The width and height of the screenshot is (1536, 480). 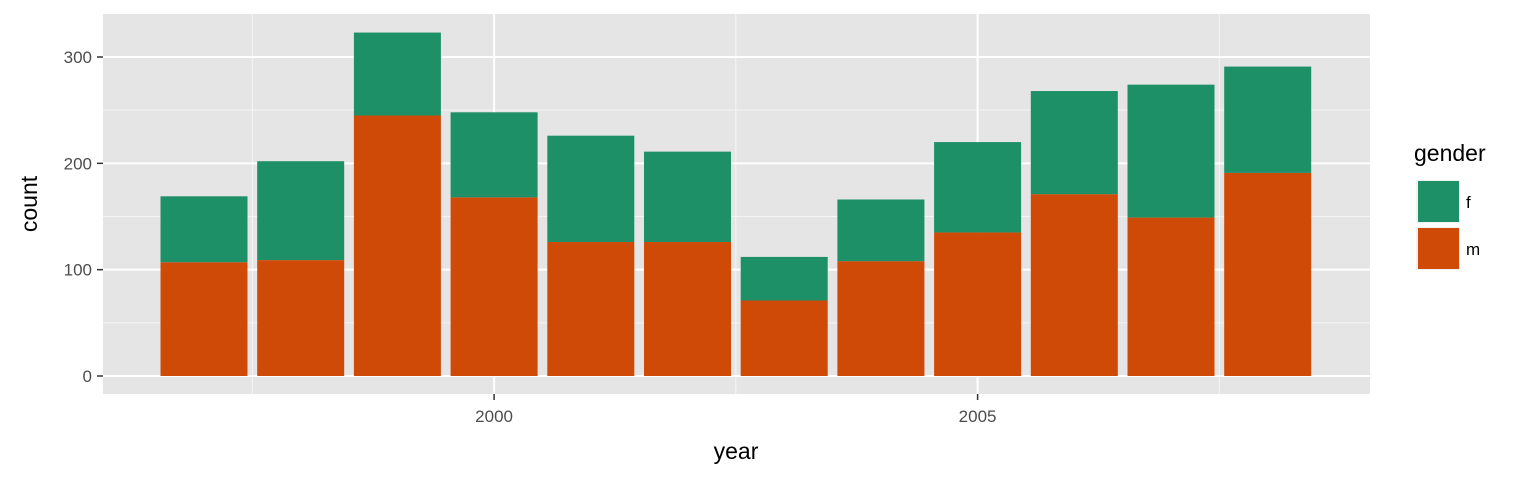 I want to click on bar-m-2003, so click(x=784, y=338).